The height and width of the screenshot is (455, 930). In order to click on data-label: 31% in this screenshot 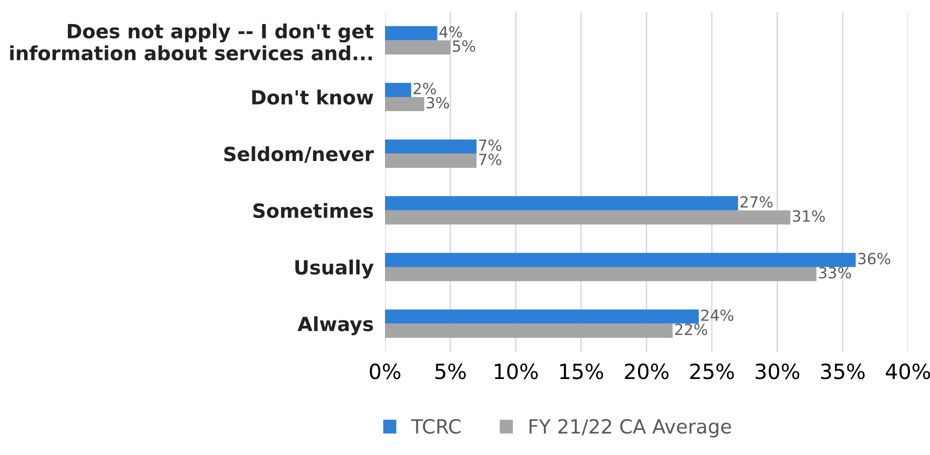, I will do `click(808, 216)`.